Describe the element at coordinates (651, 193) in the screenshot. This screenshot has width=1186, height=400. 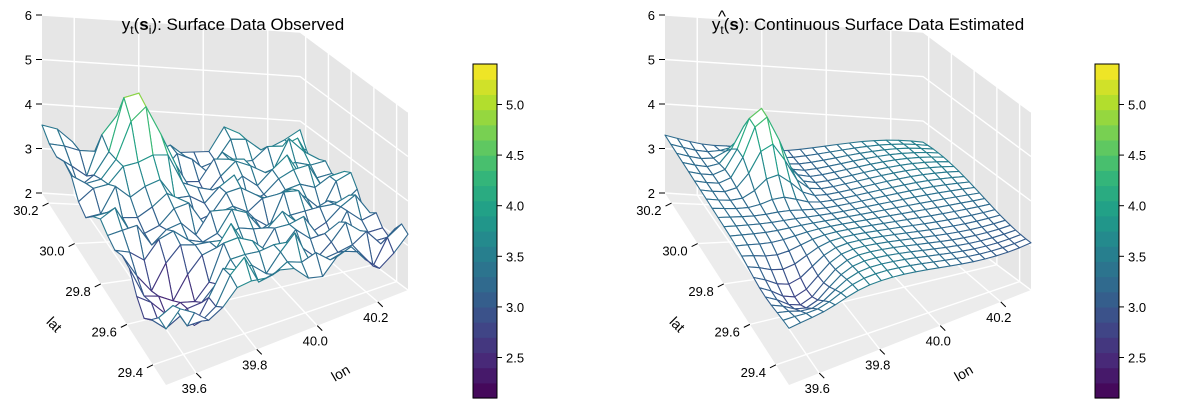
I see `z-tick-label: 2` at that location.